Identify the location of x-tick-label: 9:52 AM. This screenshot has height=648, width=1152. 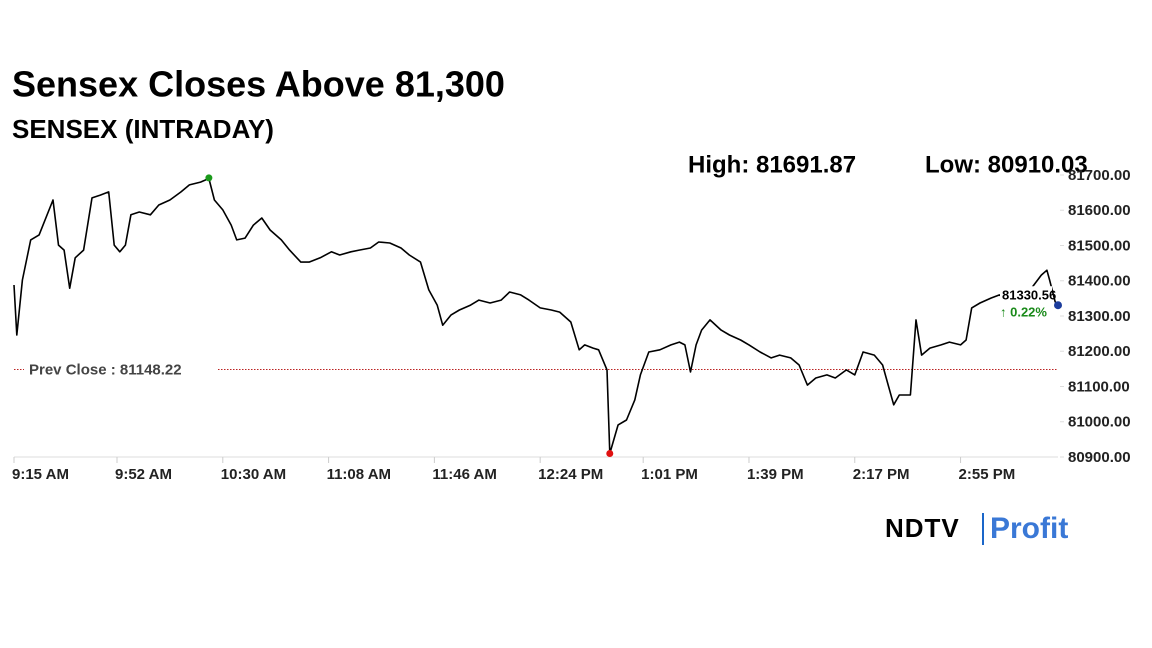
(143, 474).